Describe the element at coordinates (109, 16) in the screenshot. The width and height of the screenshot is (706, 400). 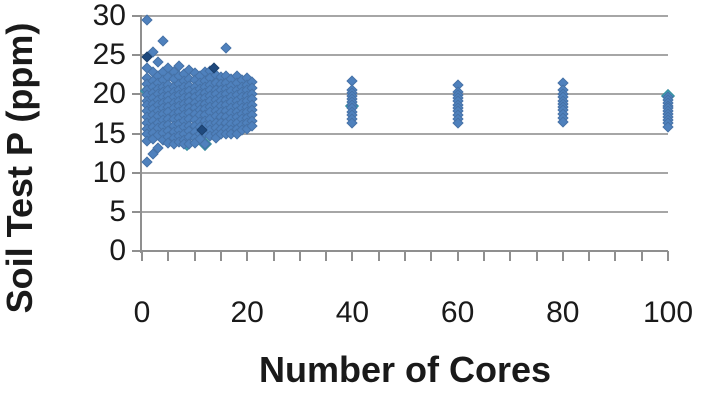
I see `y-tick-label: 30` at that location.